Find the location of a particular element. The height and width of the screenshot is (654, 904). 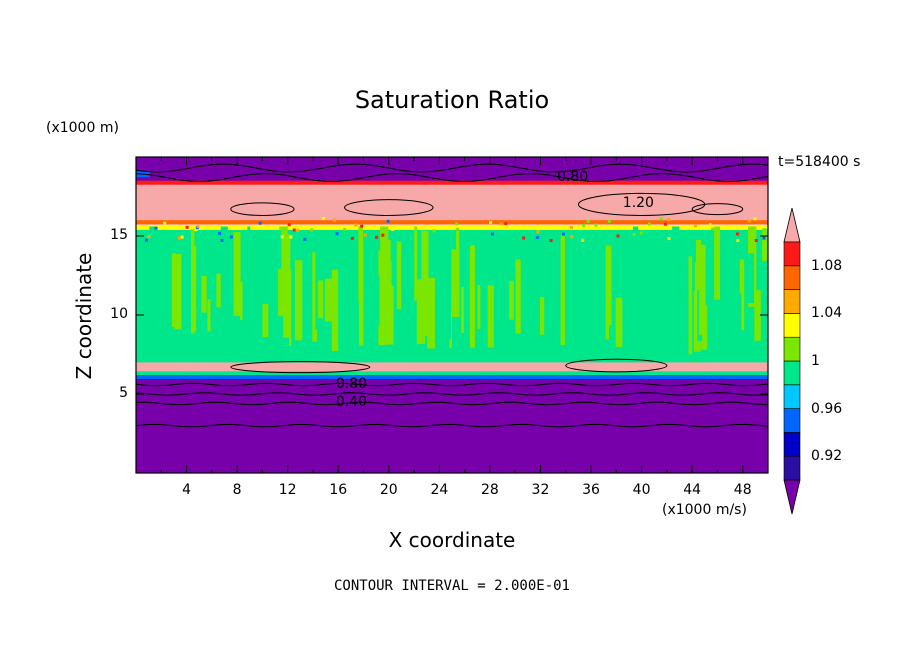

x-tick-label: 8 is located at coordinates (237, 490).